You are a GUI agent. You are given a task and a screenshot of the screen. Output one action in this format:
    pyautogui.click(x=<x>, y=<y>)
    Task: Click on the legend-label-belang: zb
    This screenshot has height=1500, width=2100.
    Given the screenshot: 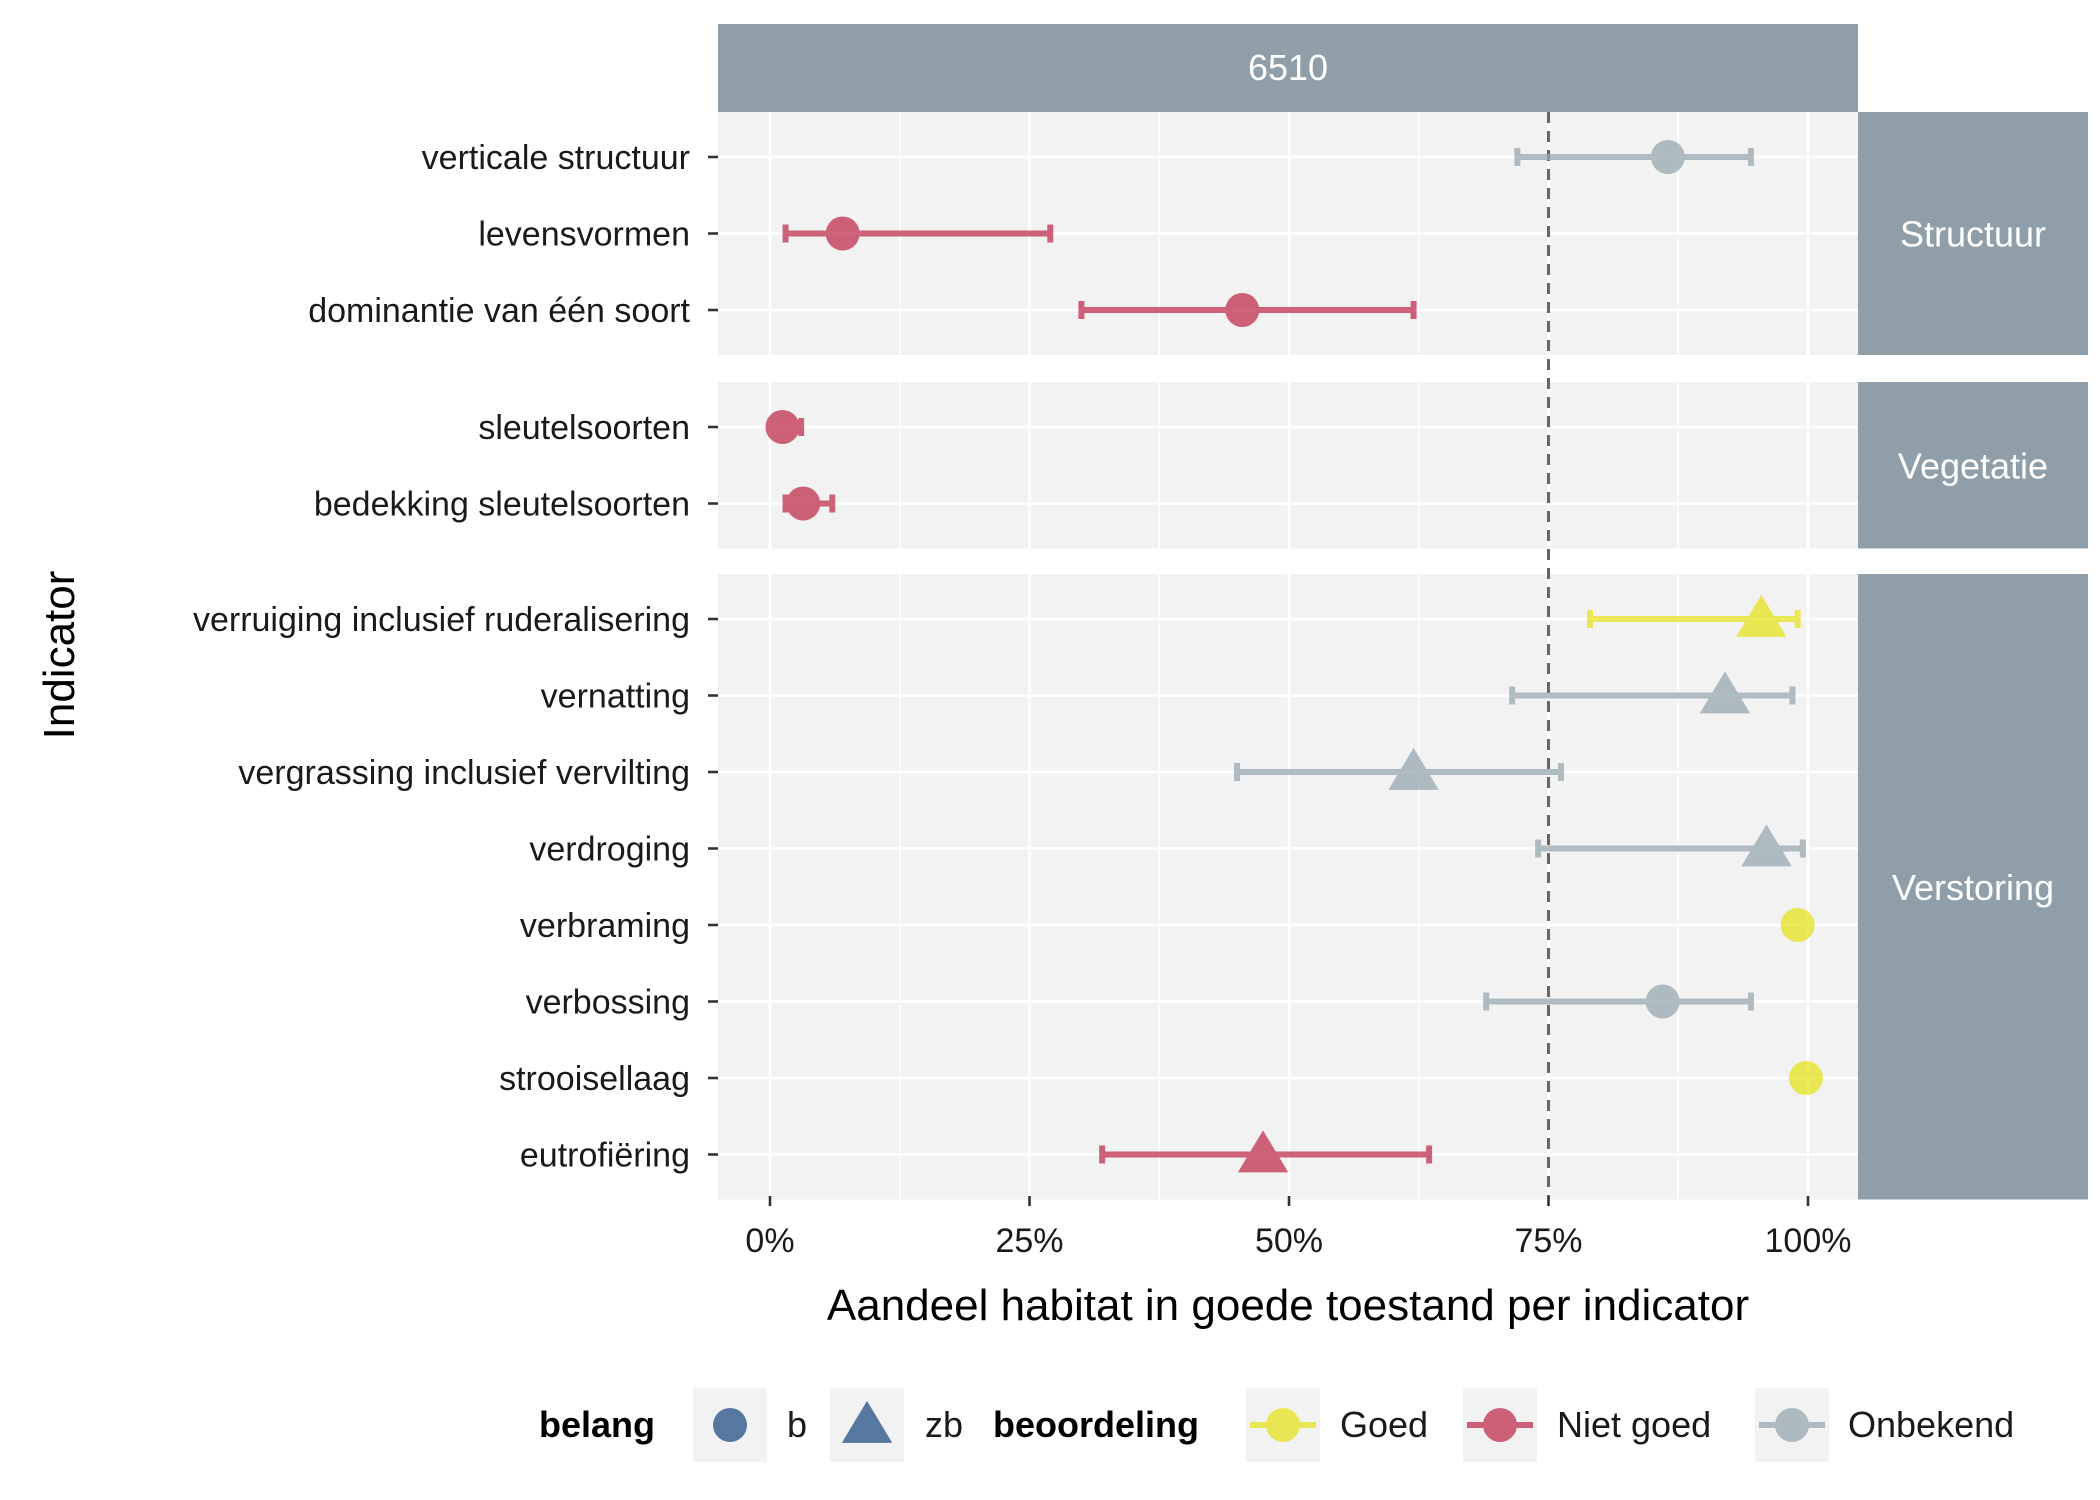 What is the action you would take?
    pyautogui.click(x=944, y=1424)
    